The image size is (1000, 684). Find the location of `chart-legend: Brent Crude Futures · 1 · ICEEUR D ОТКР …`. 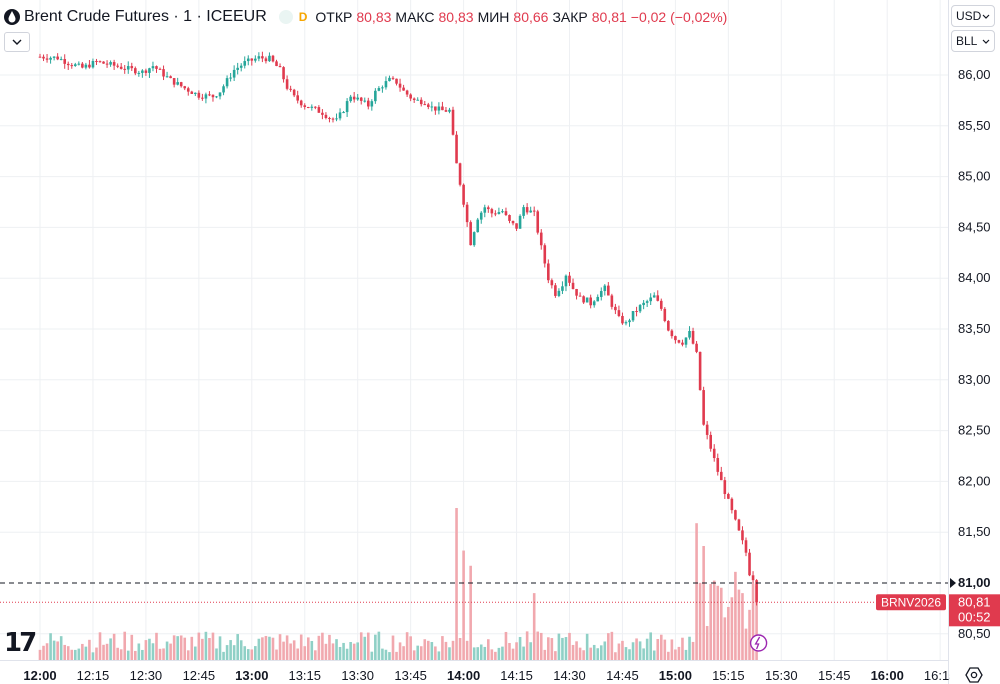

chart-legend: Brent Crude Futures · 1 · ICEEUR D ОТКР … is located at coordinates (367, 17).